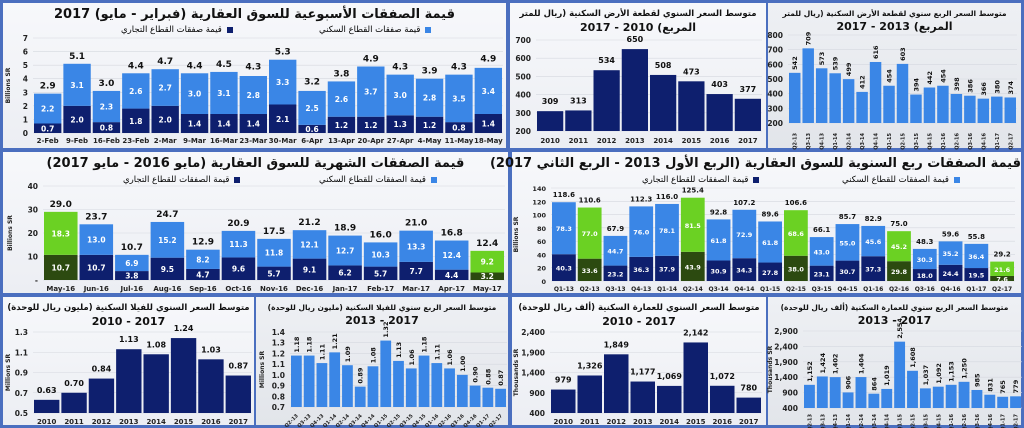 Image resolution: width=1024 pixels, height=428 pixels. I want to click on data-label-total: 21.2, so click(309, 223).